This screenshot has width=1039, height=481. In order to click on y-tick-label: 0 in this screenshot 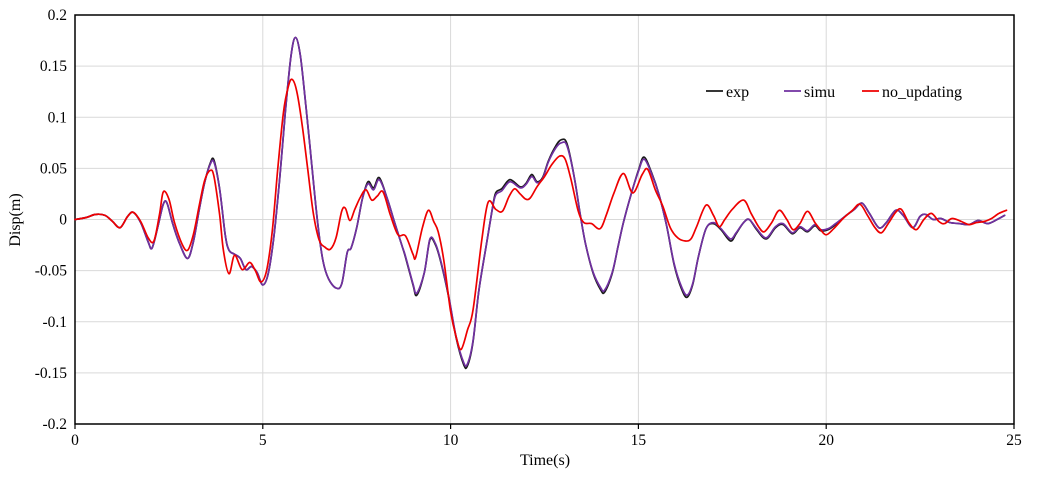, I will do `click(63, 220)`.